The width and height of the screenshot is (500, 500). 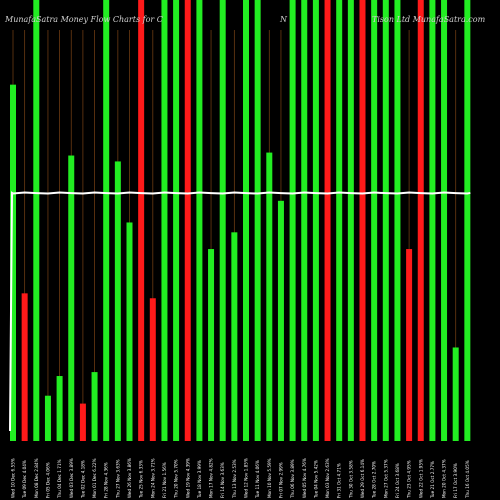 What do you see at coordinates (129, 478) in the screenshot?
I see `x-tick-label: Wed 26 Nov 3.86%` at bounding box center [129, 478].